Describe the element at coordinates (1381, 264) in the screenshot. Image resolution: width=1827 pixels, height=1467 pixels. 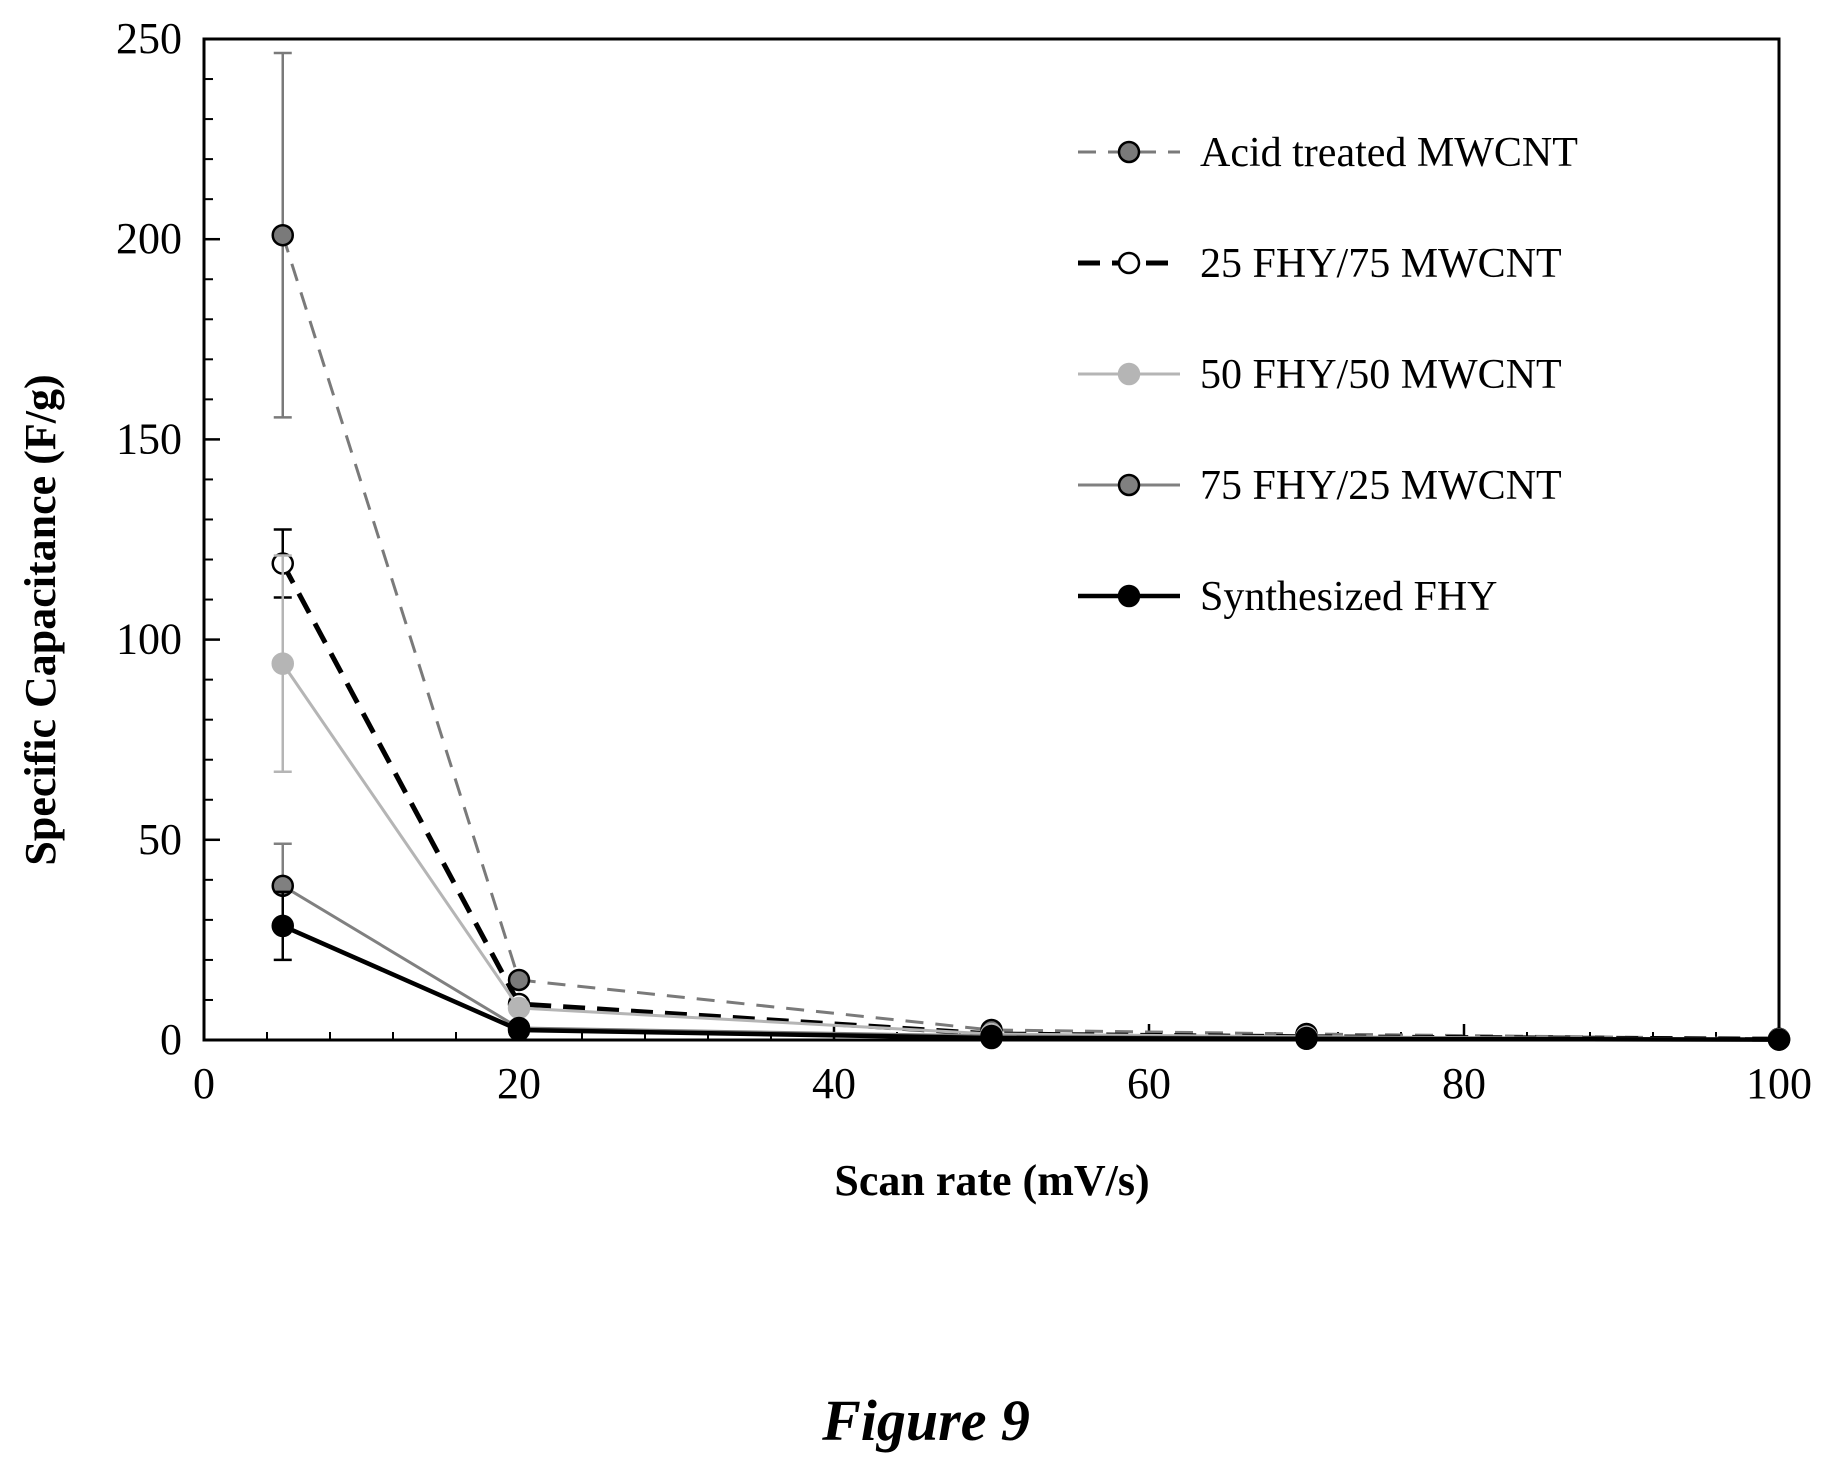
I see `legend-label: 25 FHY/75 MWCNT` at that location.